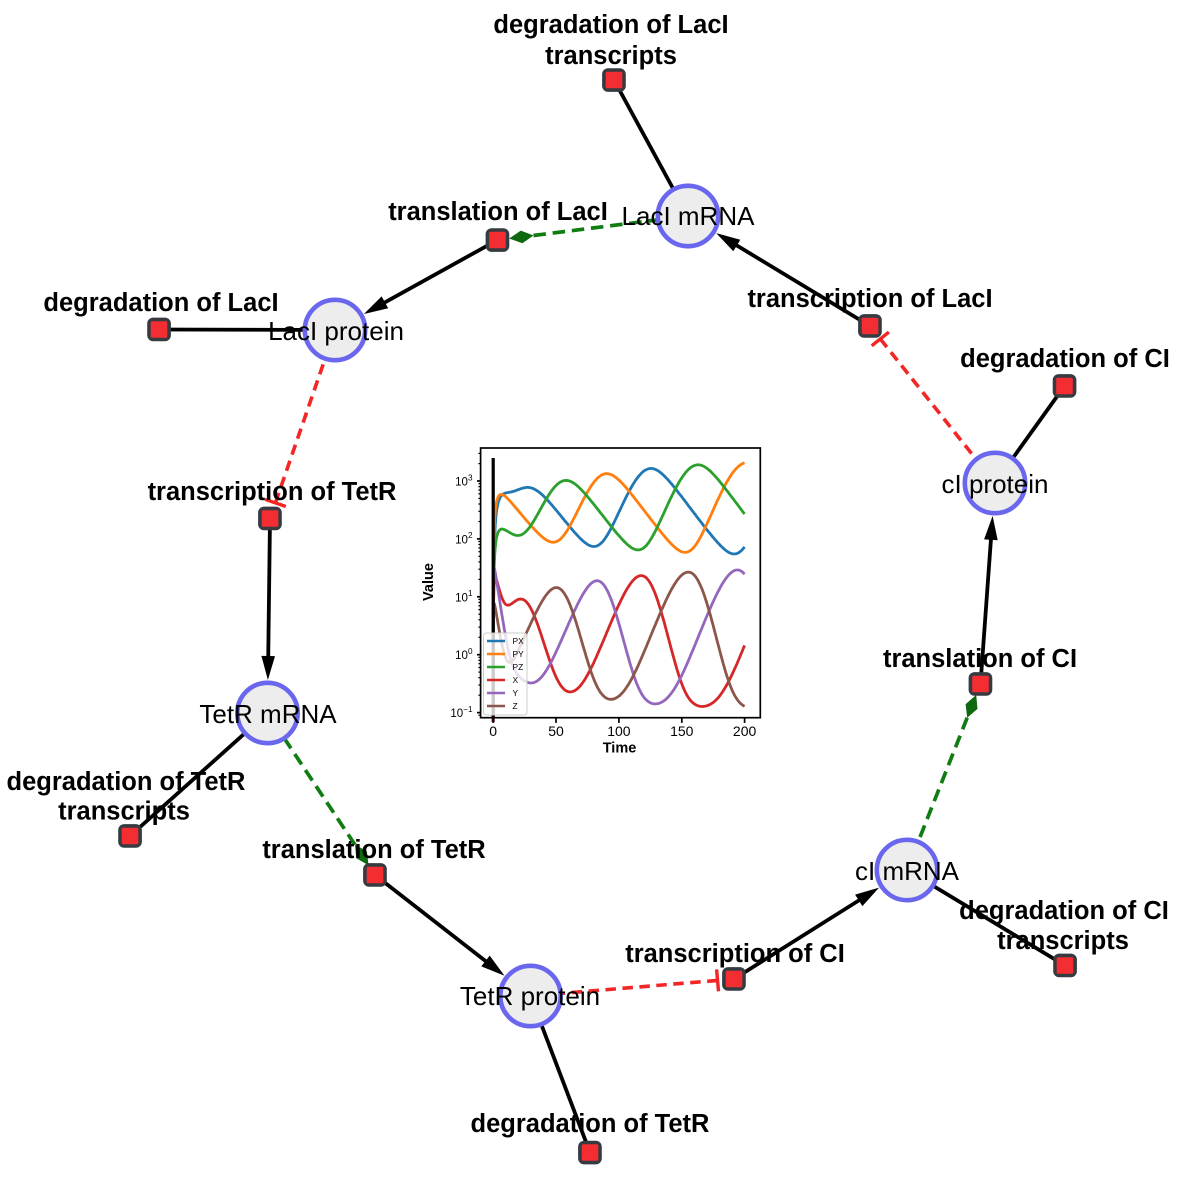 This screenshot has width=1189, height=1200. I want to click on svg-text: PZ, so click(518, 667).